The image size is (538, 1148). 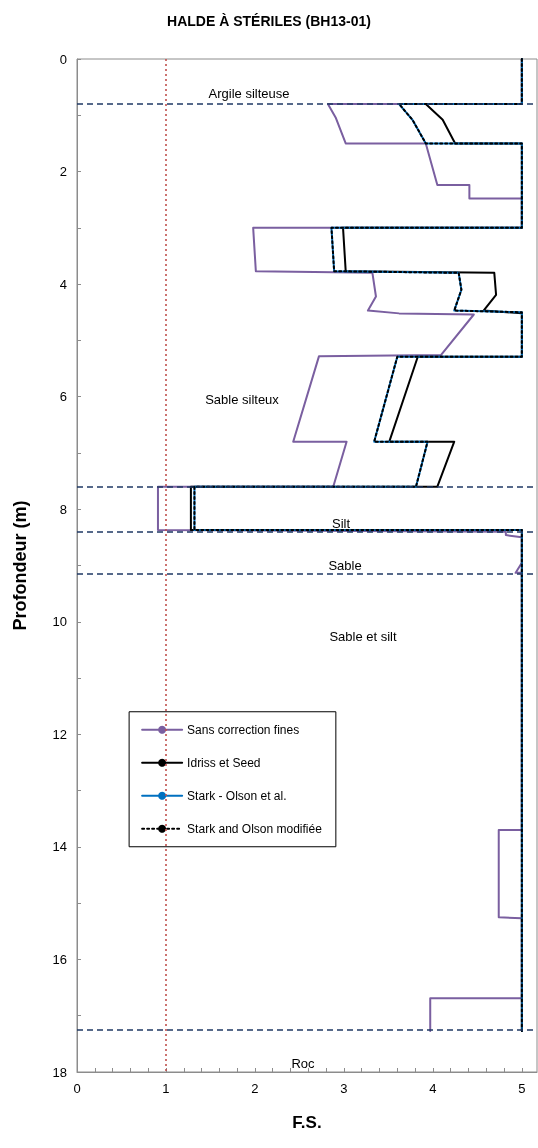 I want to click on y-tick-label: 2, so click(x=63, y=172).